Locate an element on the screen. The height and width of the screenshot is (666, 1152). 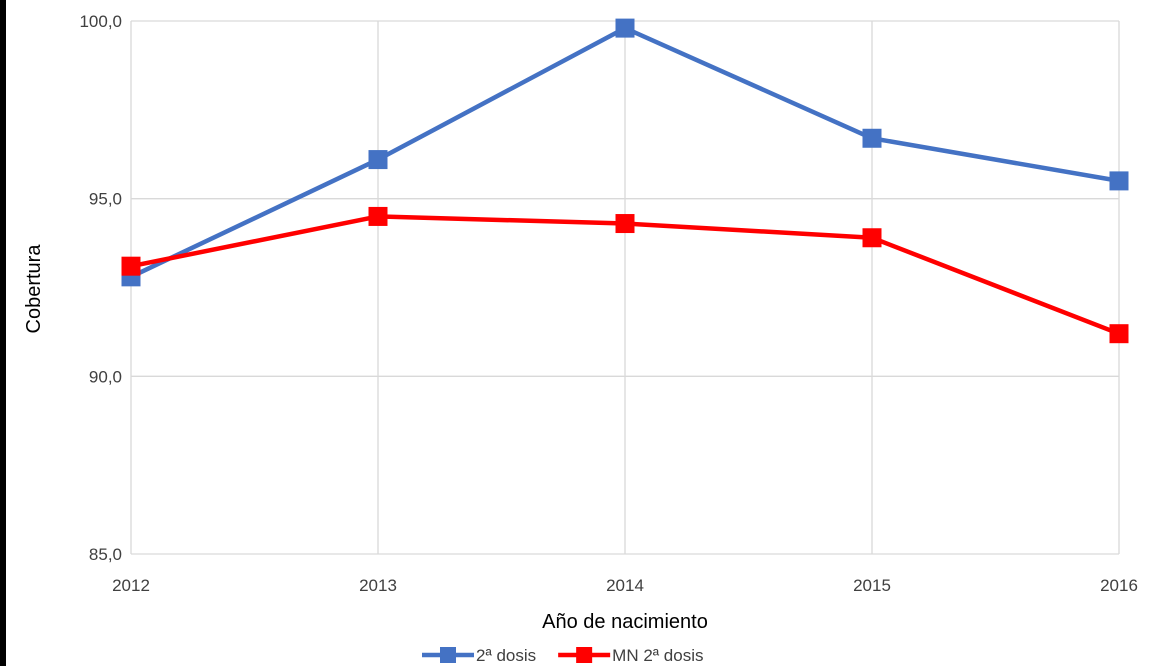
y-tick-label: 90,0 is located at coordinates (105, 376).